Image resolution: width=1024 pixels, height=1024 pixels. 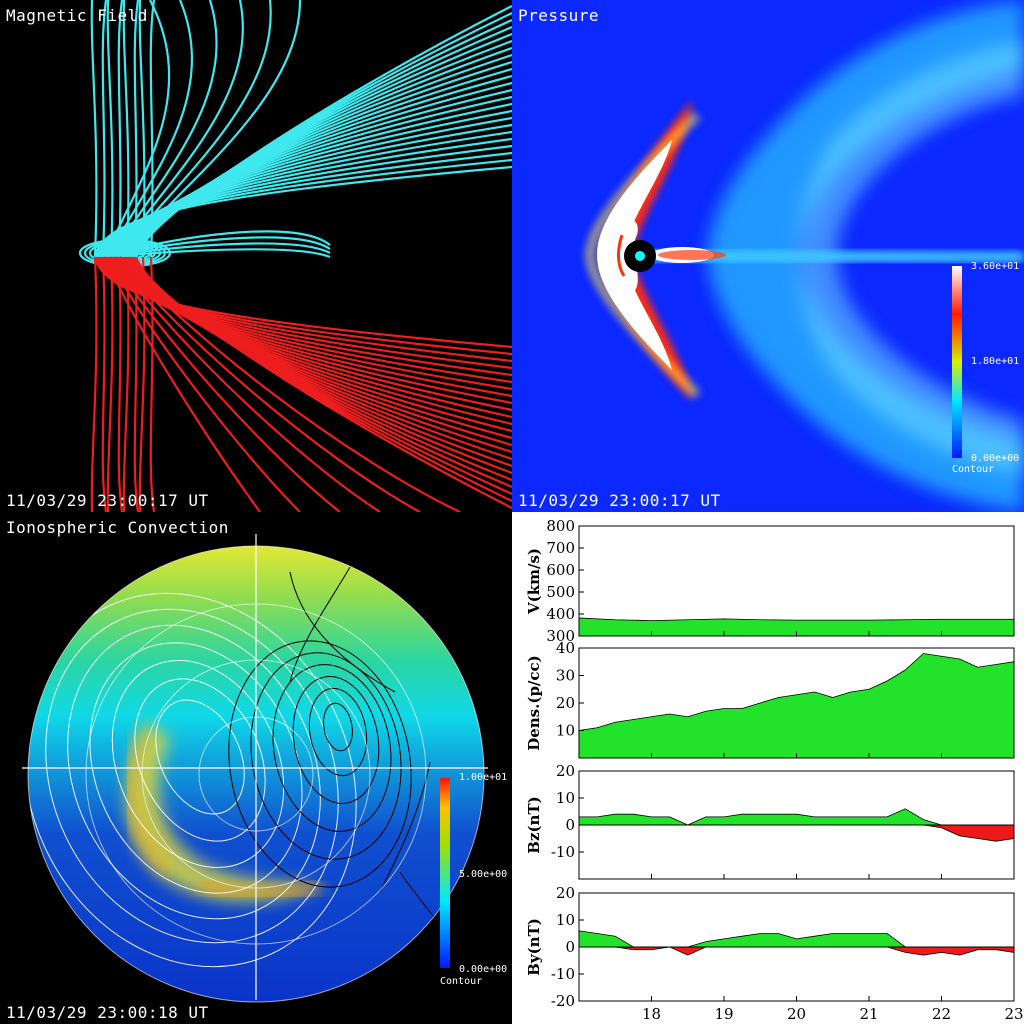 I want to click on colorbar-max-label: 1.00e+01, so click(x=483, y=777).